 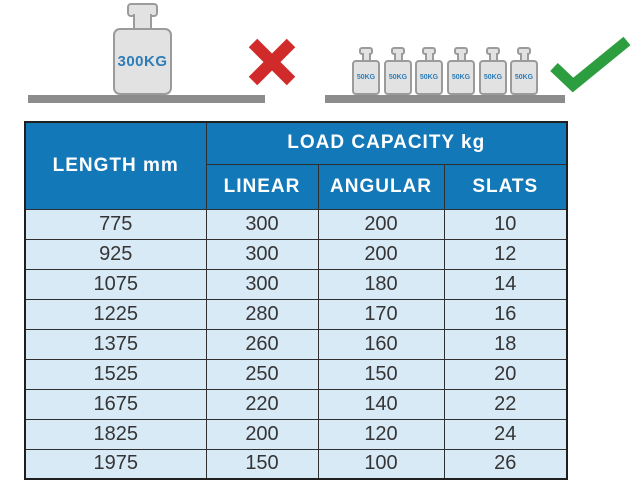 I want to click on cell-angular: 140, so click(x=381, y=404).